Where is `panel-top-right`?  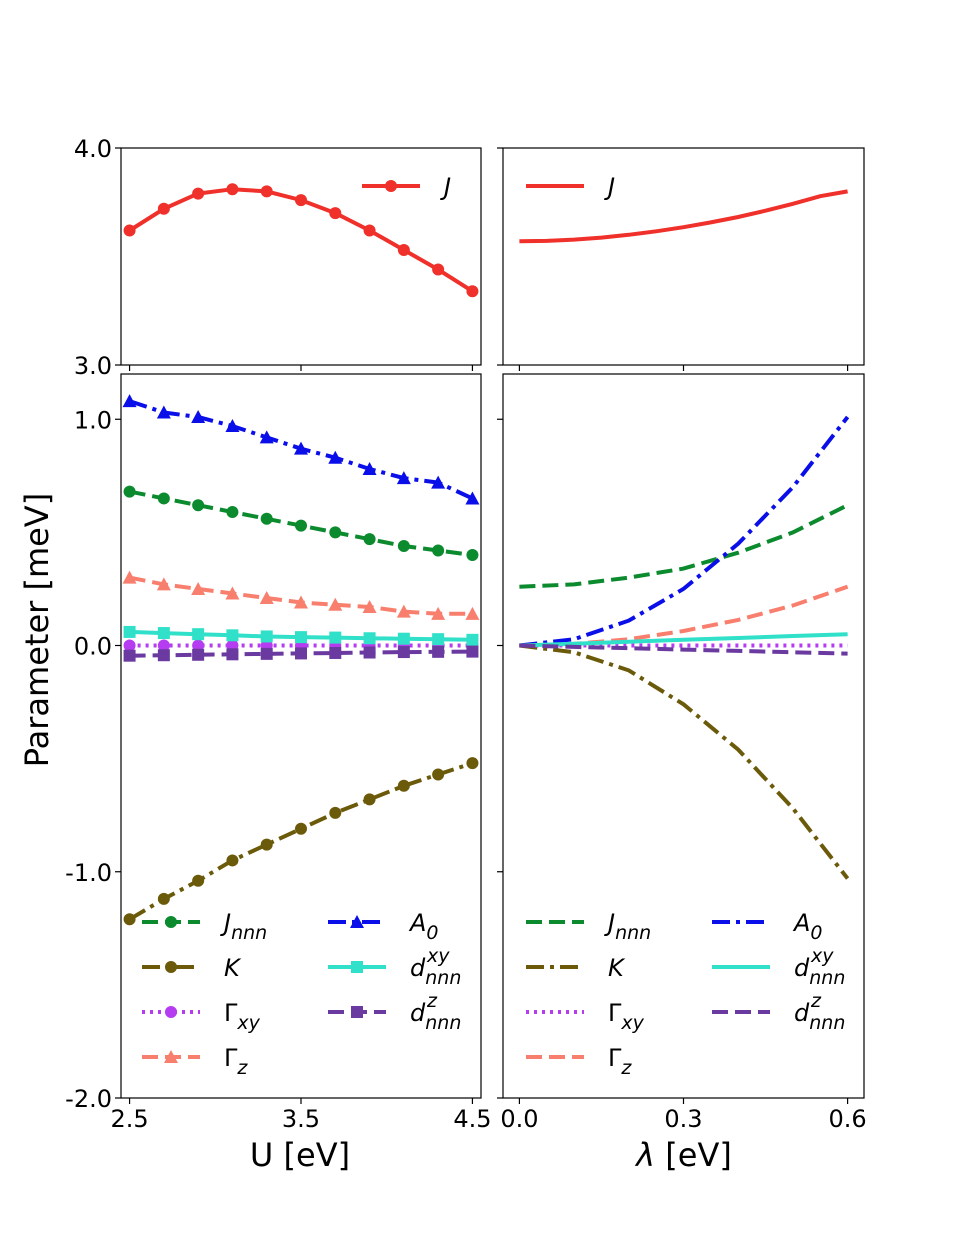 panel-top-right is located at coordinates (681, 259).